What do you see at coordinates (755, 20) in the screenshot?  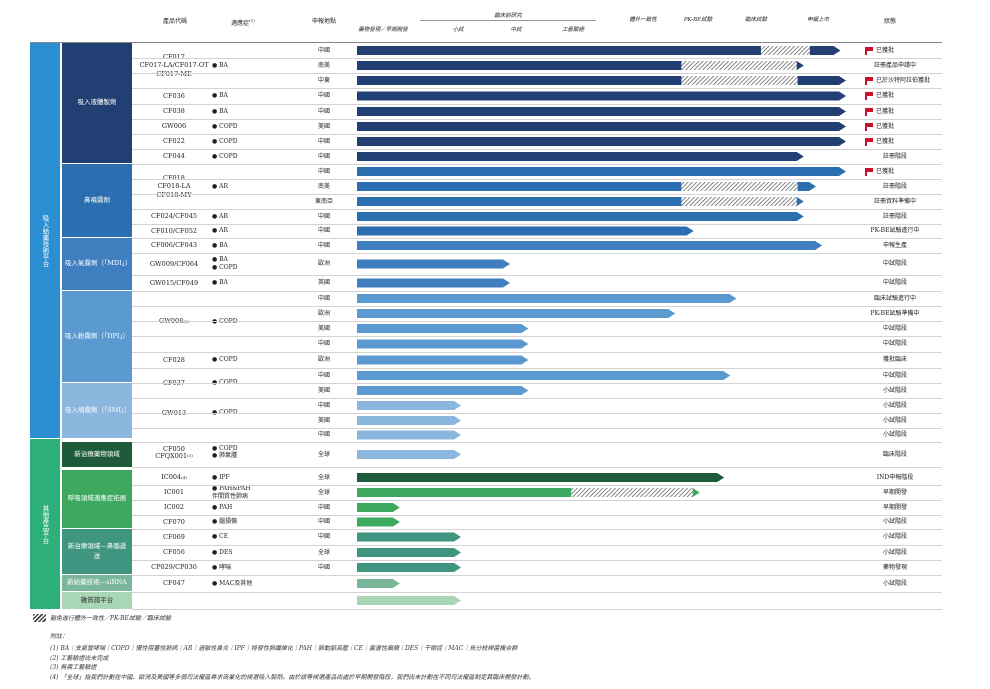 I see `header-clinical-trial: 臨床試驗` at bounding box center [755, 20].